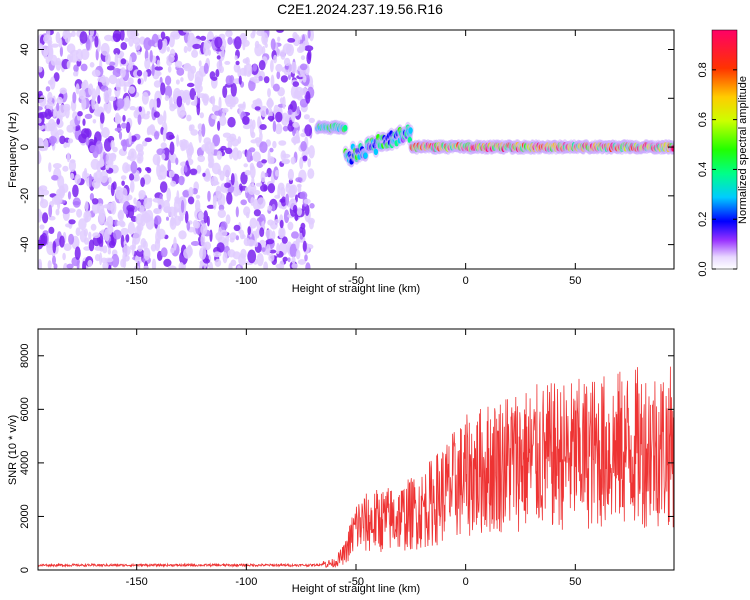 The image size is (750, 600). What do you see at coordinates (246, 281) in the screenshot?
I see `spectrogram-x-tick-label: -100` at bounding box center [246, 281].